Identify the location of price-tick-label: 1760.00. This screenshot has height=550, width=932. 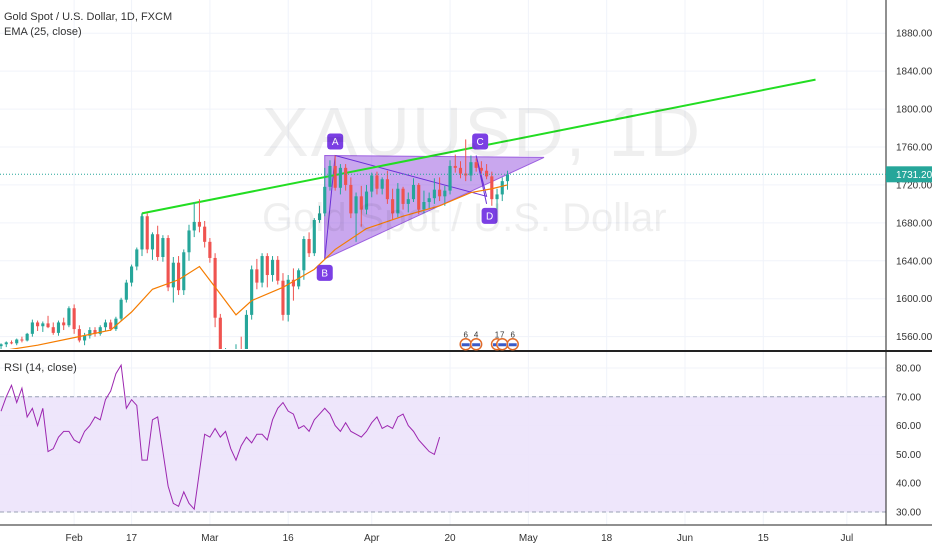
(914, 147).